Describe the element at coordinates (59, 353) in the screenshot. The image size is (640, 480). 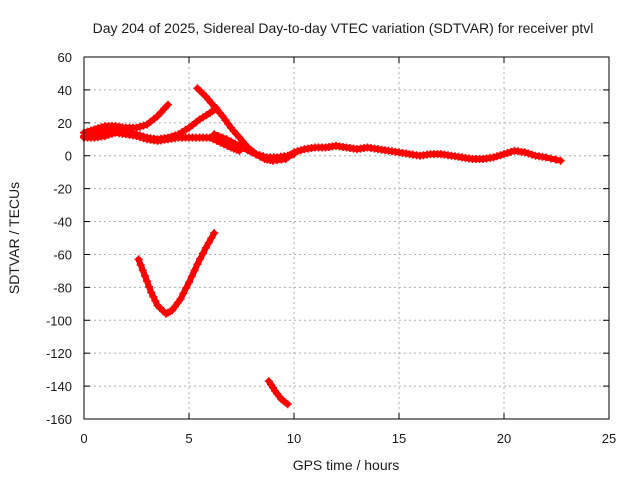
I see `y-tick-label: -120` at that location.